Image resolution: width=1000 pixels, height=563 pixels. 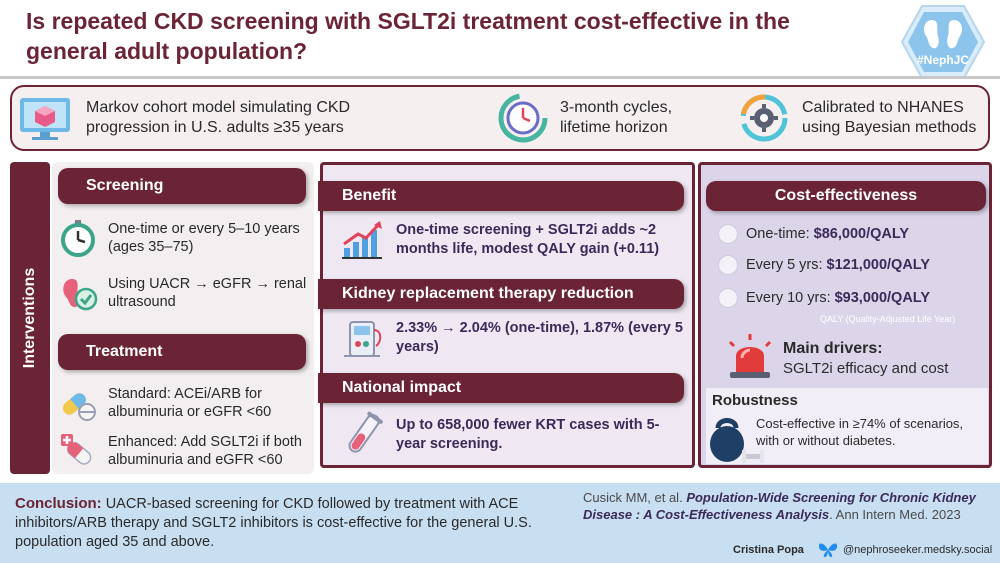 I want to click on pills-icon, so click(x=79, y=407).